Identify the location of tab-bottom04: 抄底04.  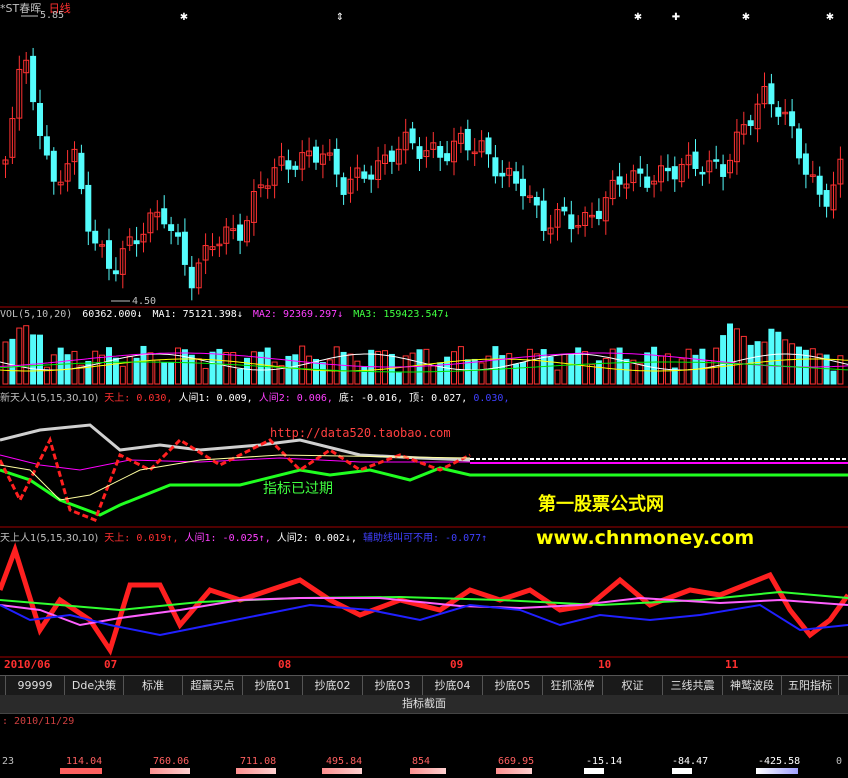
(453, 685).